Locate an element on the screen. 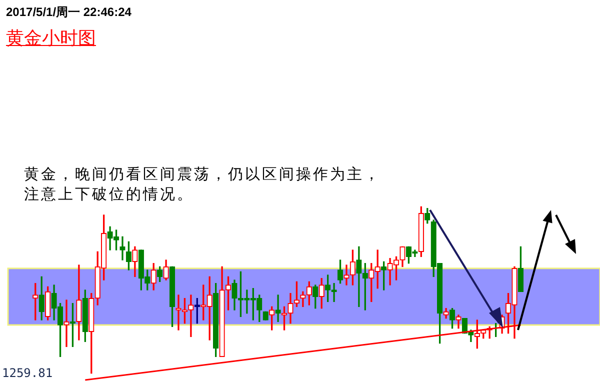 This screenshot has width=600, height=390. chart-title: 黄金小时图 is located at coordinates (51, 38).